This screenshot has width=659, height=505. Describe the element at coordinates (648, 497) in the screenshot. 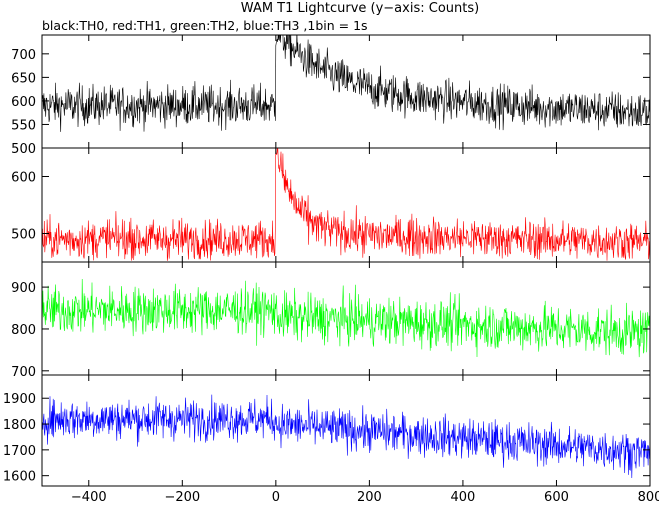

I see `x-tick-label: 800` at that location.